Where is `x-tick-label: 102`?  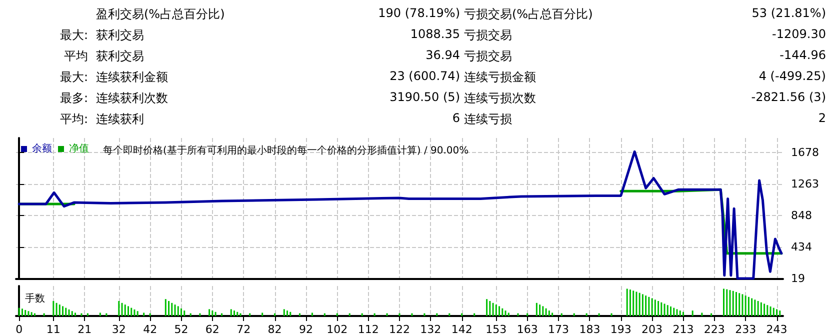
x-tick-label: 102 is located at coordinates (337, 329).